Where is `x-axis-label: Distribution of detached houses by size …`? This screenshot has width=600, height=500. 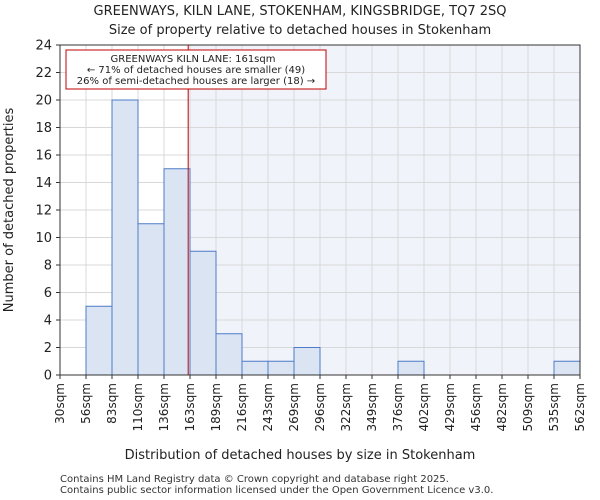 x-axis-label: Distribution of detached houses by size … is located at coordinates (300, 455).